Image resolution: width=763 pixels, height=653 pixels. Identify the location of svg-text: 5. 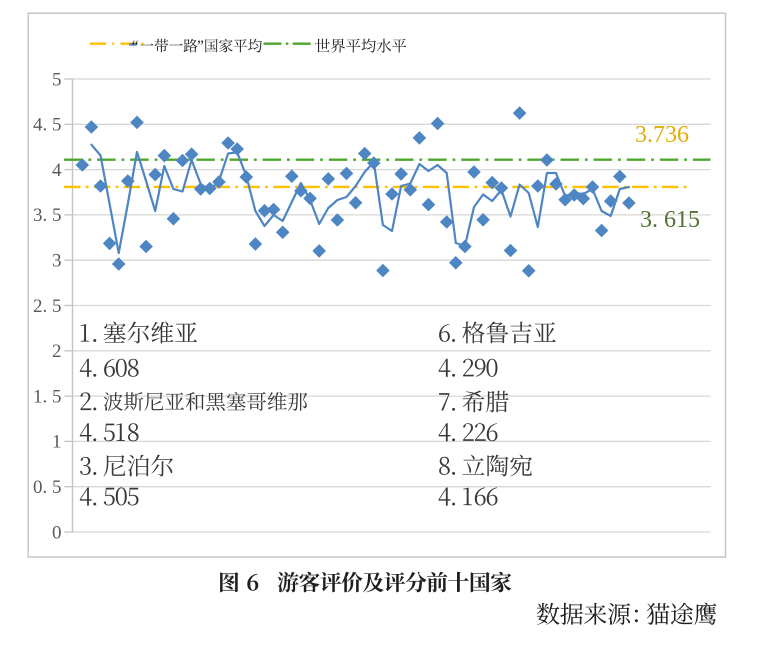
(57, 79).